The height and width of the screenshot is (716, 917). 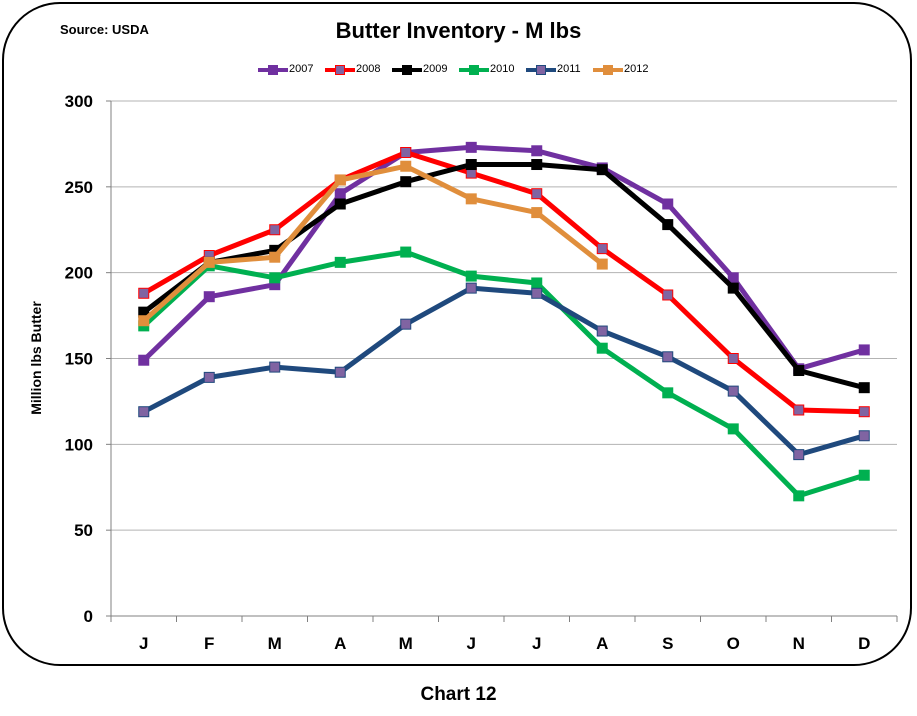 What do you see at coordinates (569, 69) in the screenshot?
I see `legend-label: 2011` at bounding box center [569, 69].